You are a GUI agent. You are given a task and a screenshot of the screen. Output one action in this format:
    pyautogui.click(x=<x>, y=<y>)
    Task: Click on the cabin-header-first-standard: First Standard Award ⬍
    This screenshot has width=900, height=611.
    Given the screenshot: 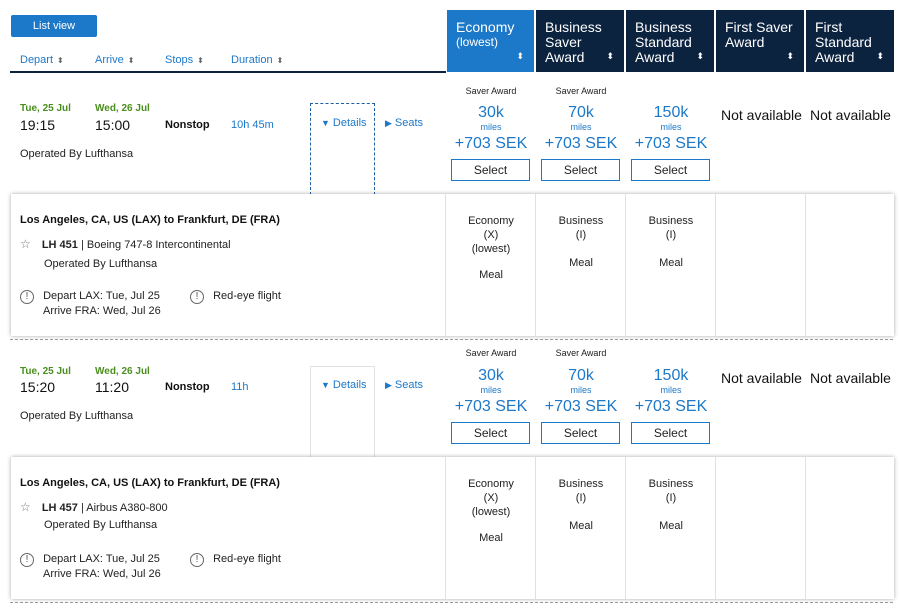 What is the action you would take?
    pyautogui.click(x=850, y=41)
    